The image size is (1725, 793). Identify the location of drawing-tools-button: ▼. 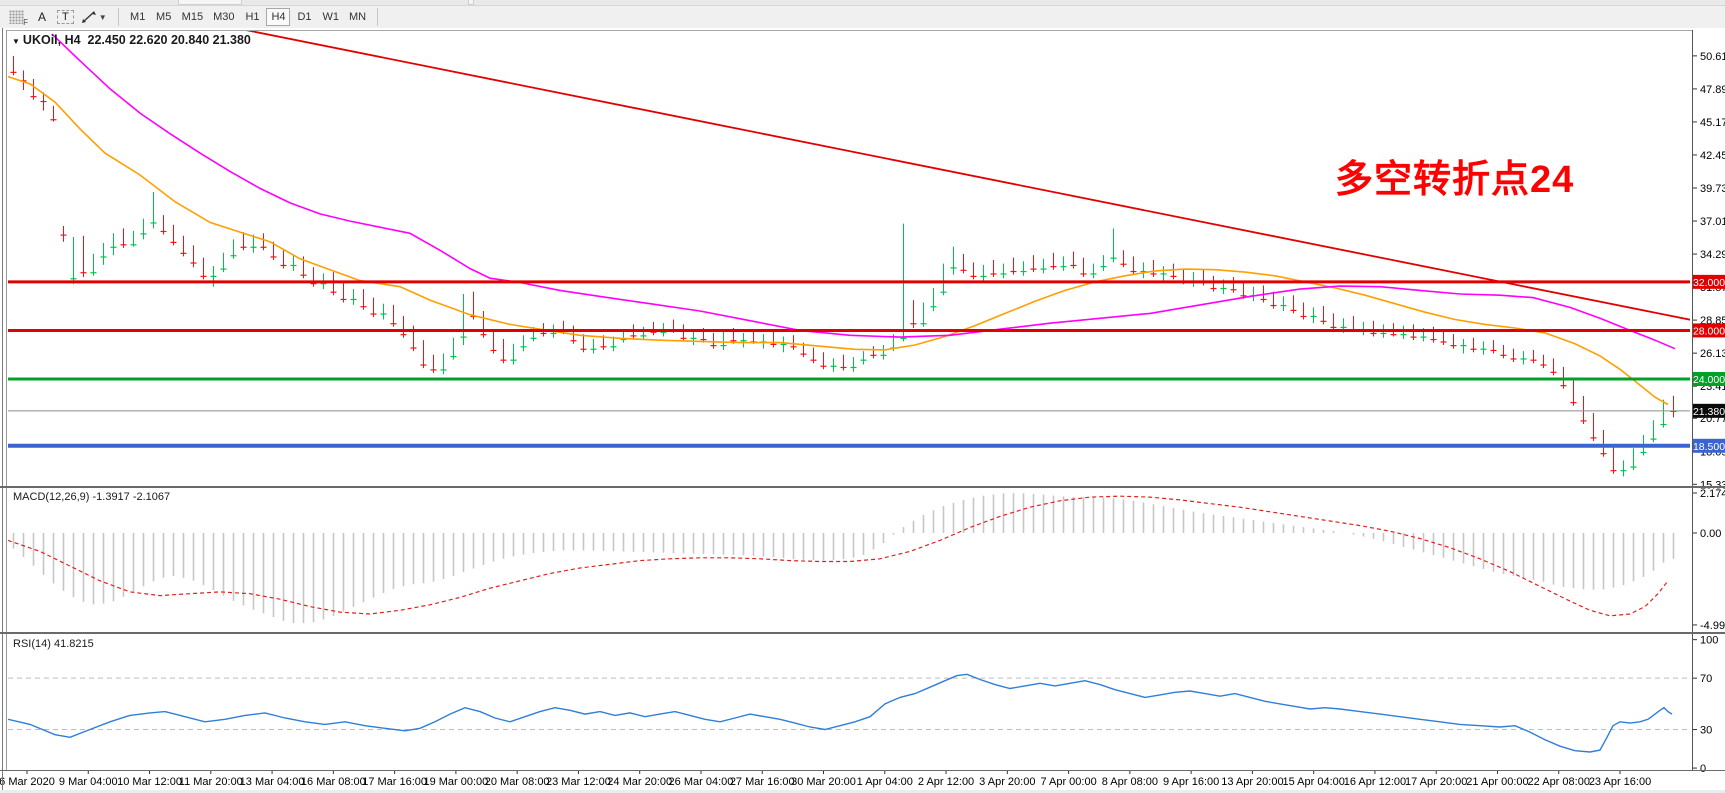
(94, 17).